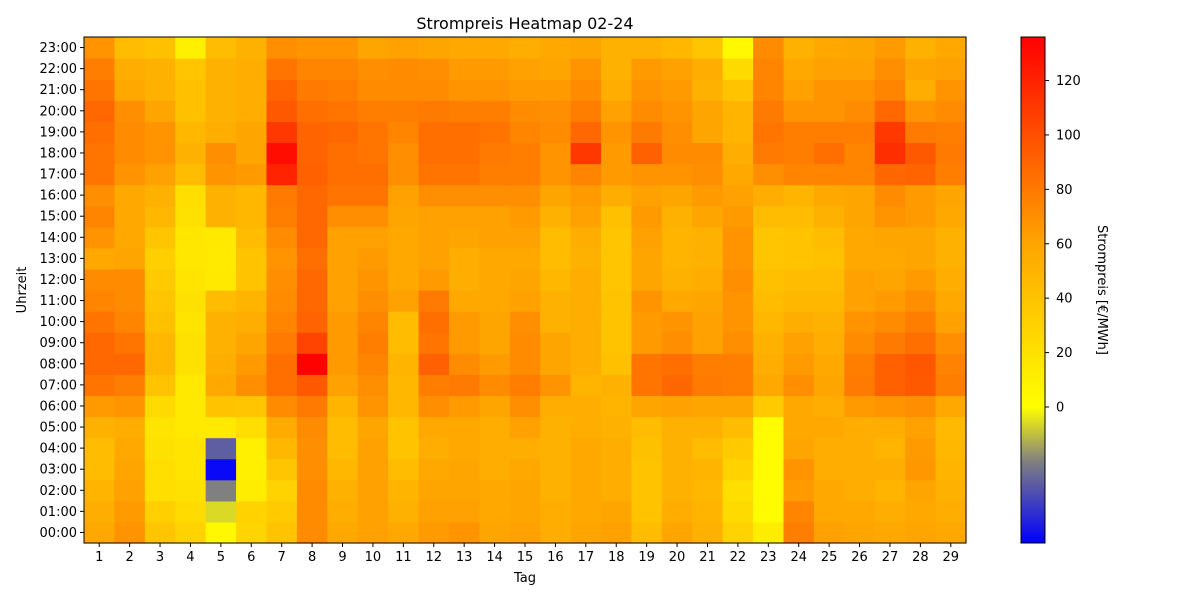 The width and height of the screenshot is (1200, 600). I want to click on x-tick-label: 23, so click(768, 557).